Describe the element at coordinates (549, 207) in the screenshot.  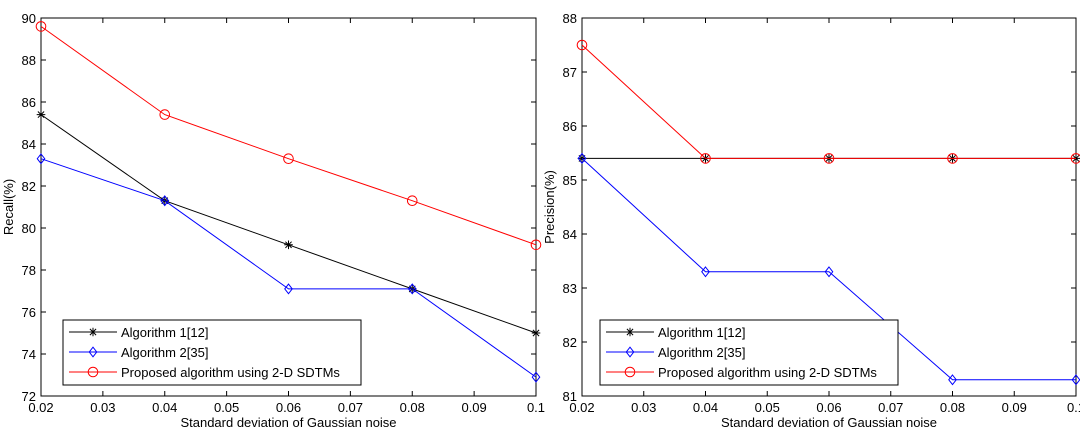
I see `y-axis-label: Precision(%)` at that location.